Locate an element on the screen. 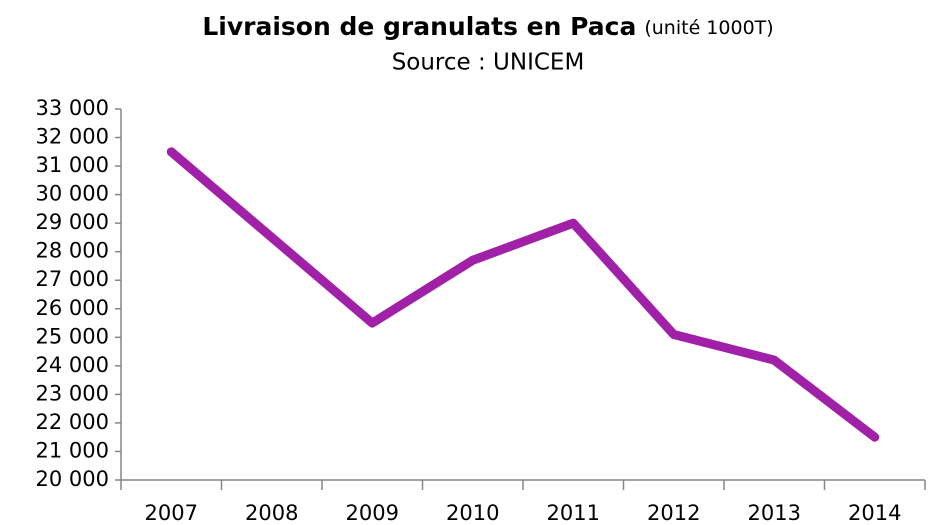  x-tick-label: 2014 is located at coordinates (874, 513).